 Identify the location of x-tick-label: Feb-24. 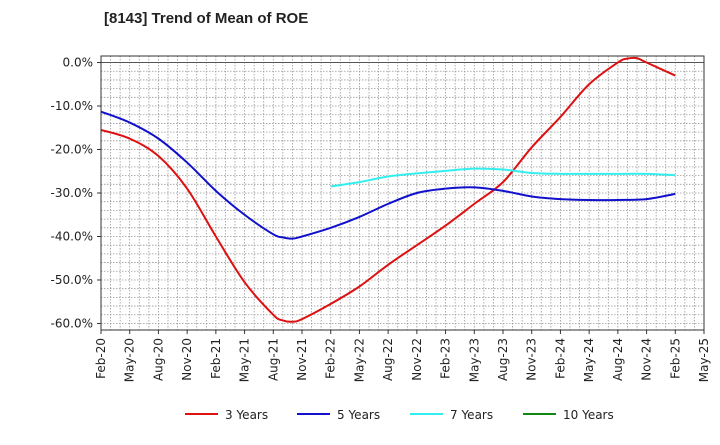
(560, 358).